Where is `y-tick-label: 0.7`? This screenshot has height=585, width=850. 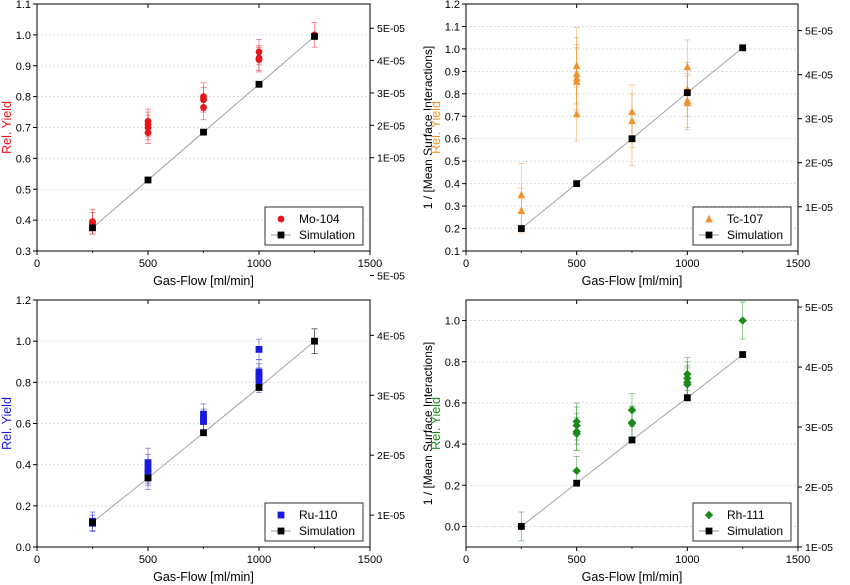 y-tick-label: 0.7 is located at coordinates (23, 129).